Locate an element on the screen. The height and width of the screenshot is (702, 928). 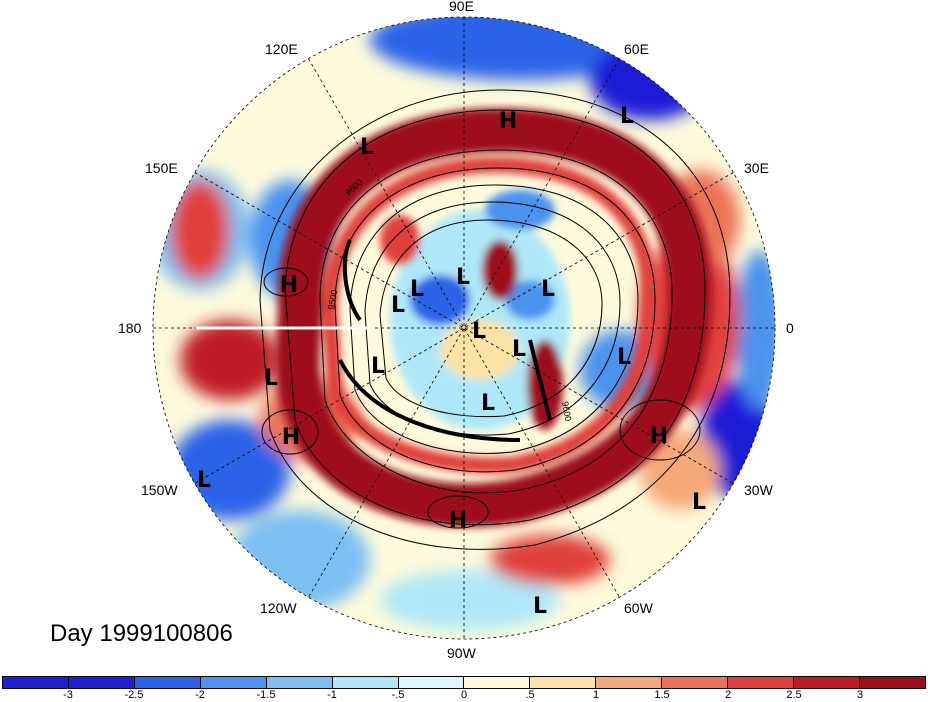
colorbar-tick-label: -2.5 is located at coordinates (134, 695).